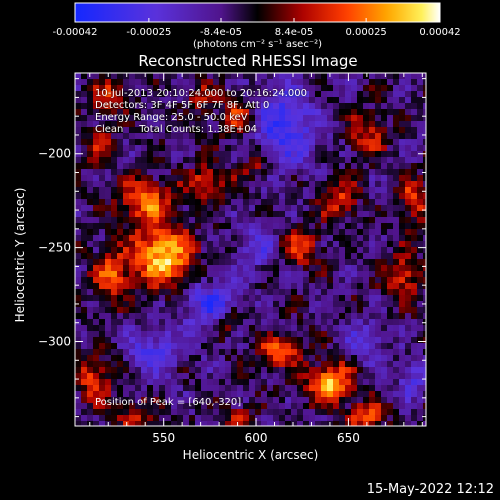 This screenshot has height=500, width=500. I want to click on peak-position-label: Position of Peak = [640,-320], so click(168, 402).